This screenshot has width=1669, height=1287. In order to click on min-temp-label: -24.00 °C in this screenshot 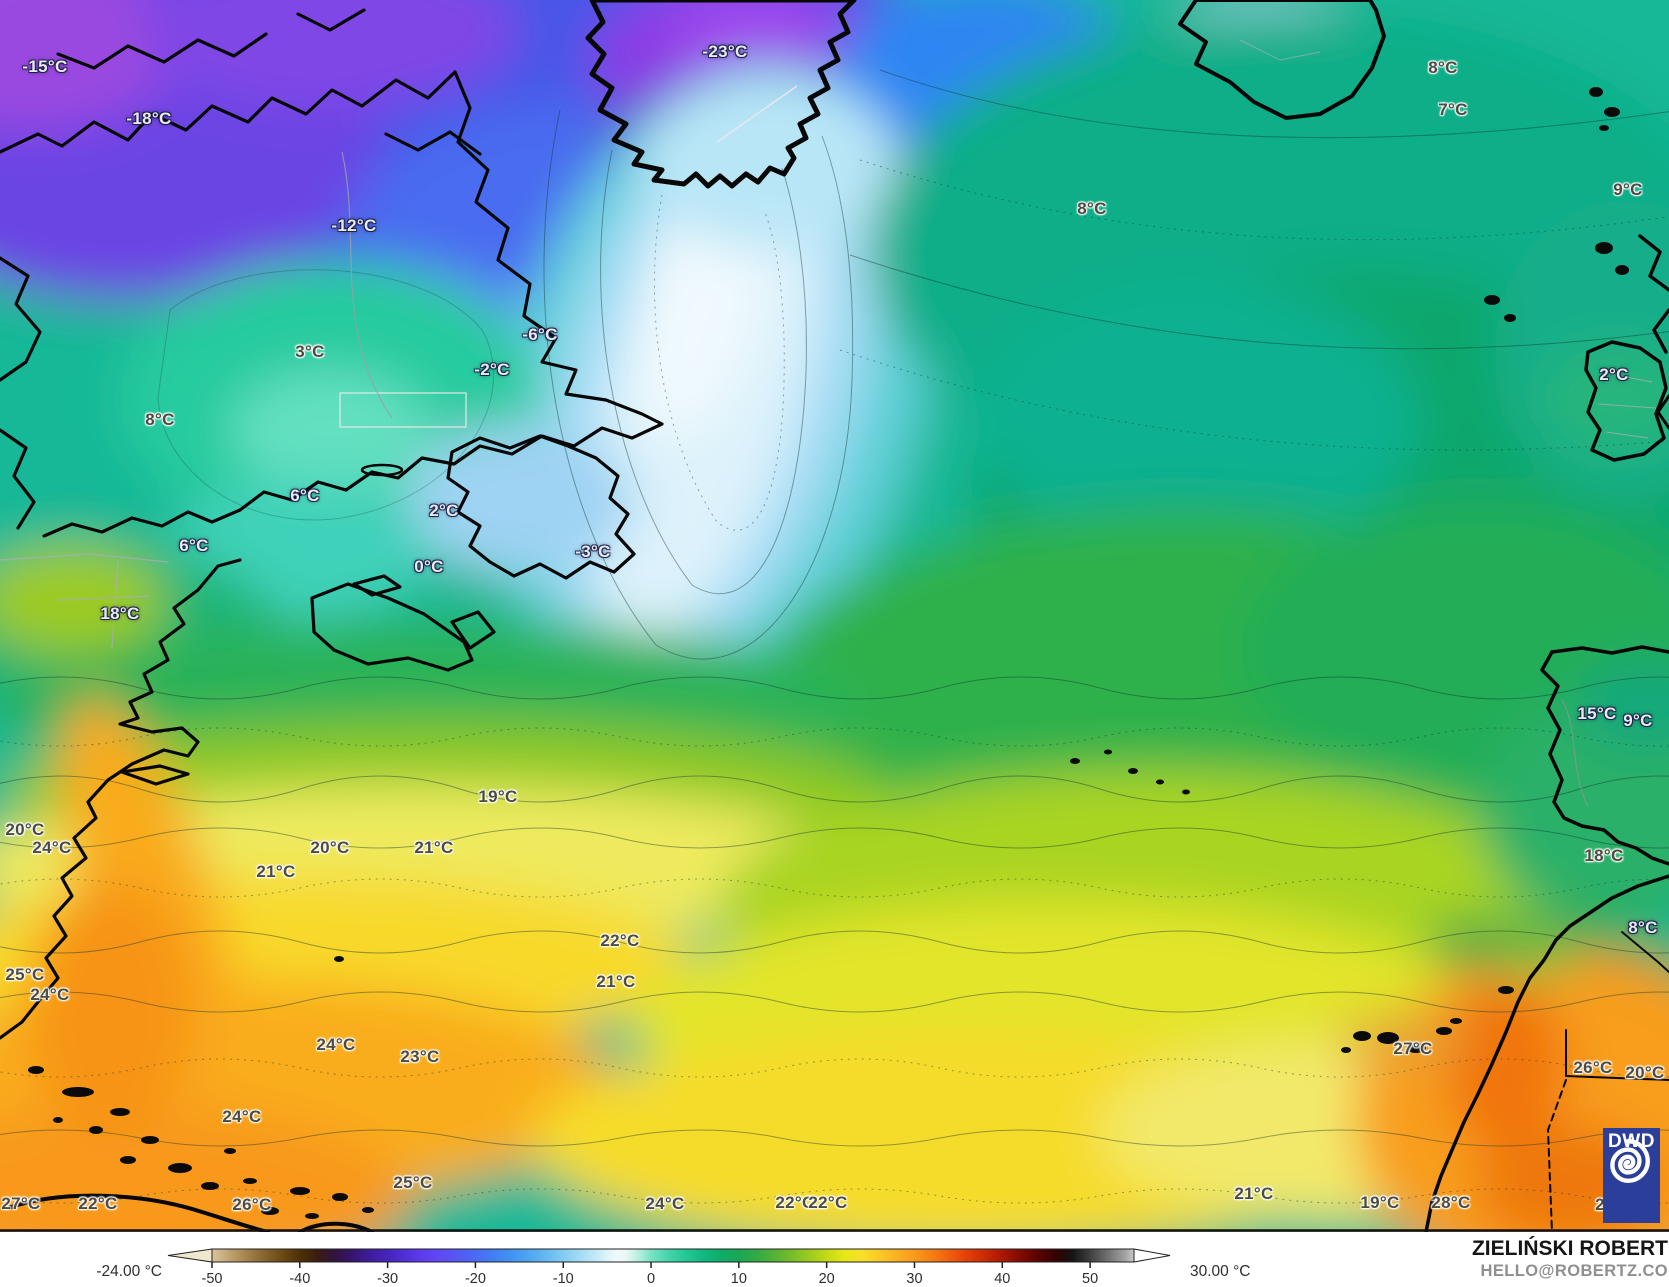, I will do `click(129, 1271)`.